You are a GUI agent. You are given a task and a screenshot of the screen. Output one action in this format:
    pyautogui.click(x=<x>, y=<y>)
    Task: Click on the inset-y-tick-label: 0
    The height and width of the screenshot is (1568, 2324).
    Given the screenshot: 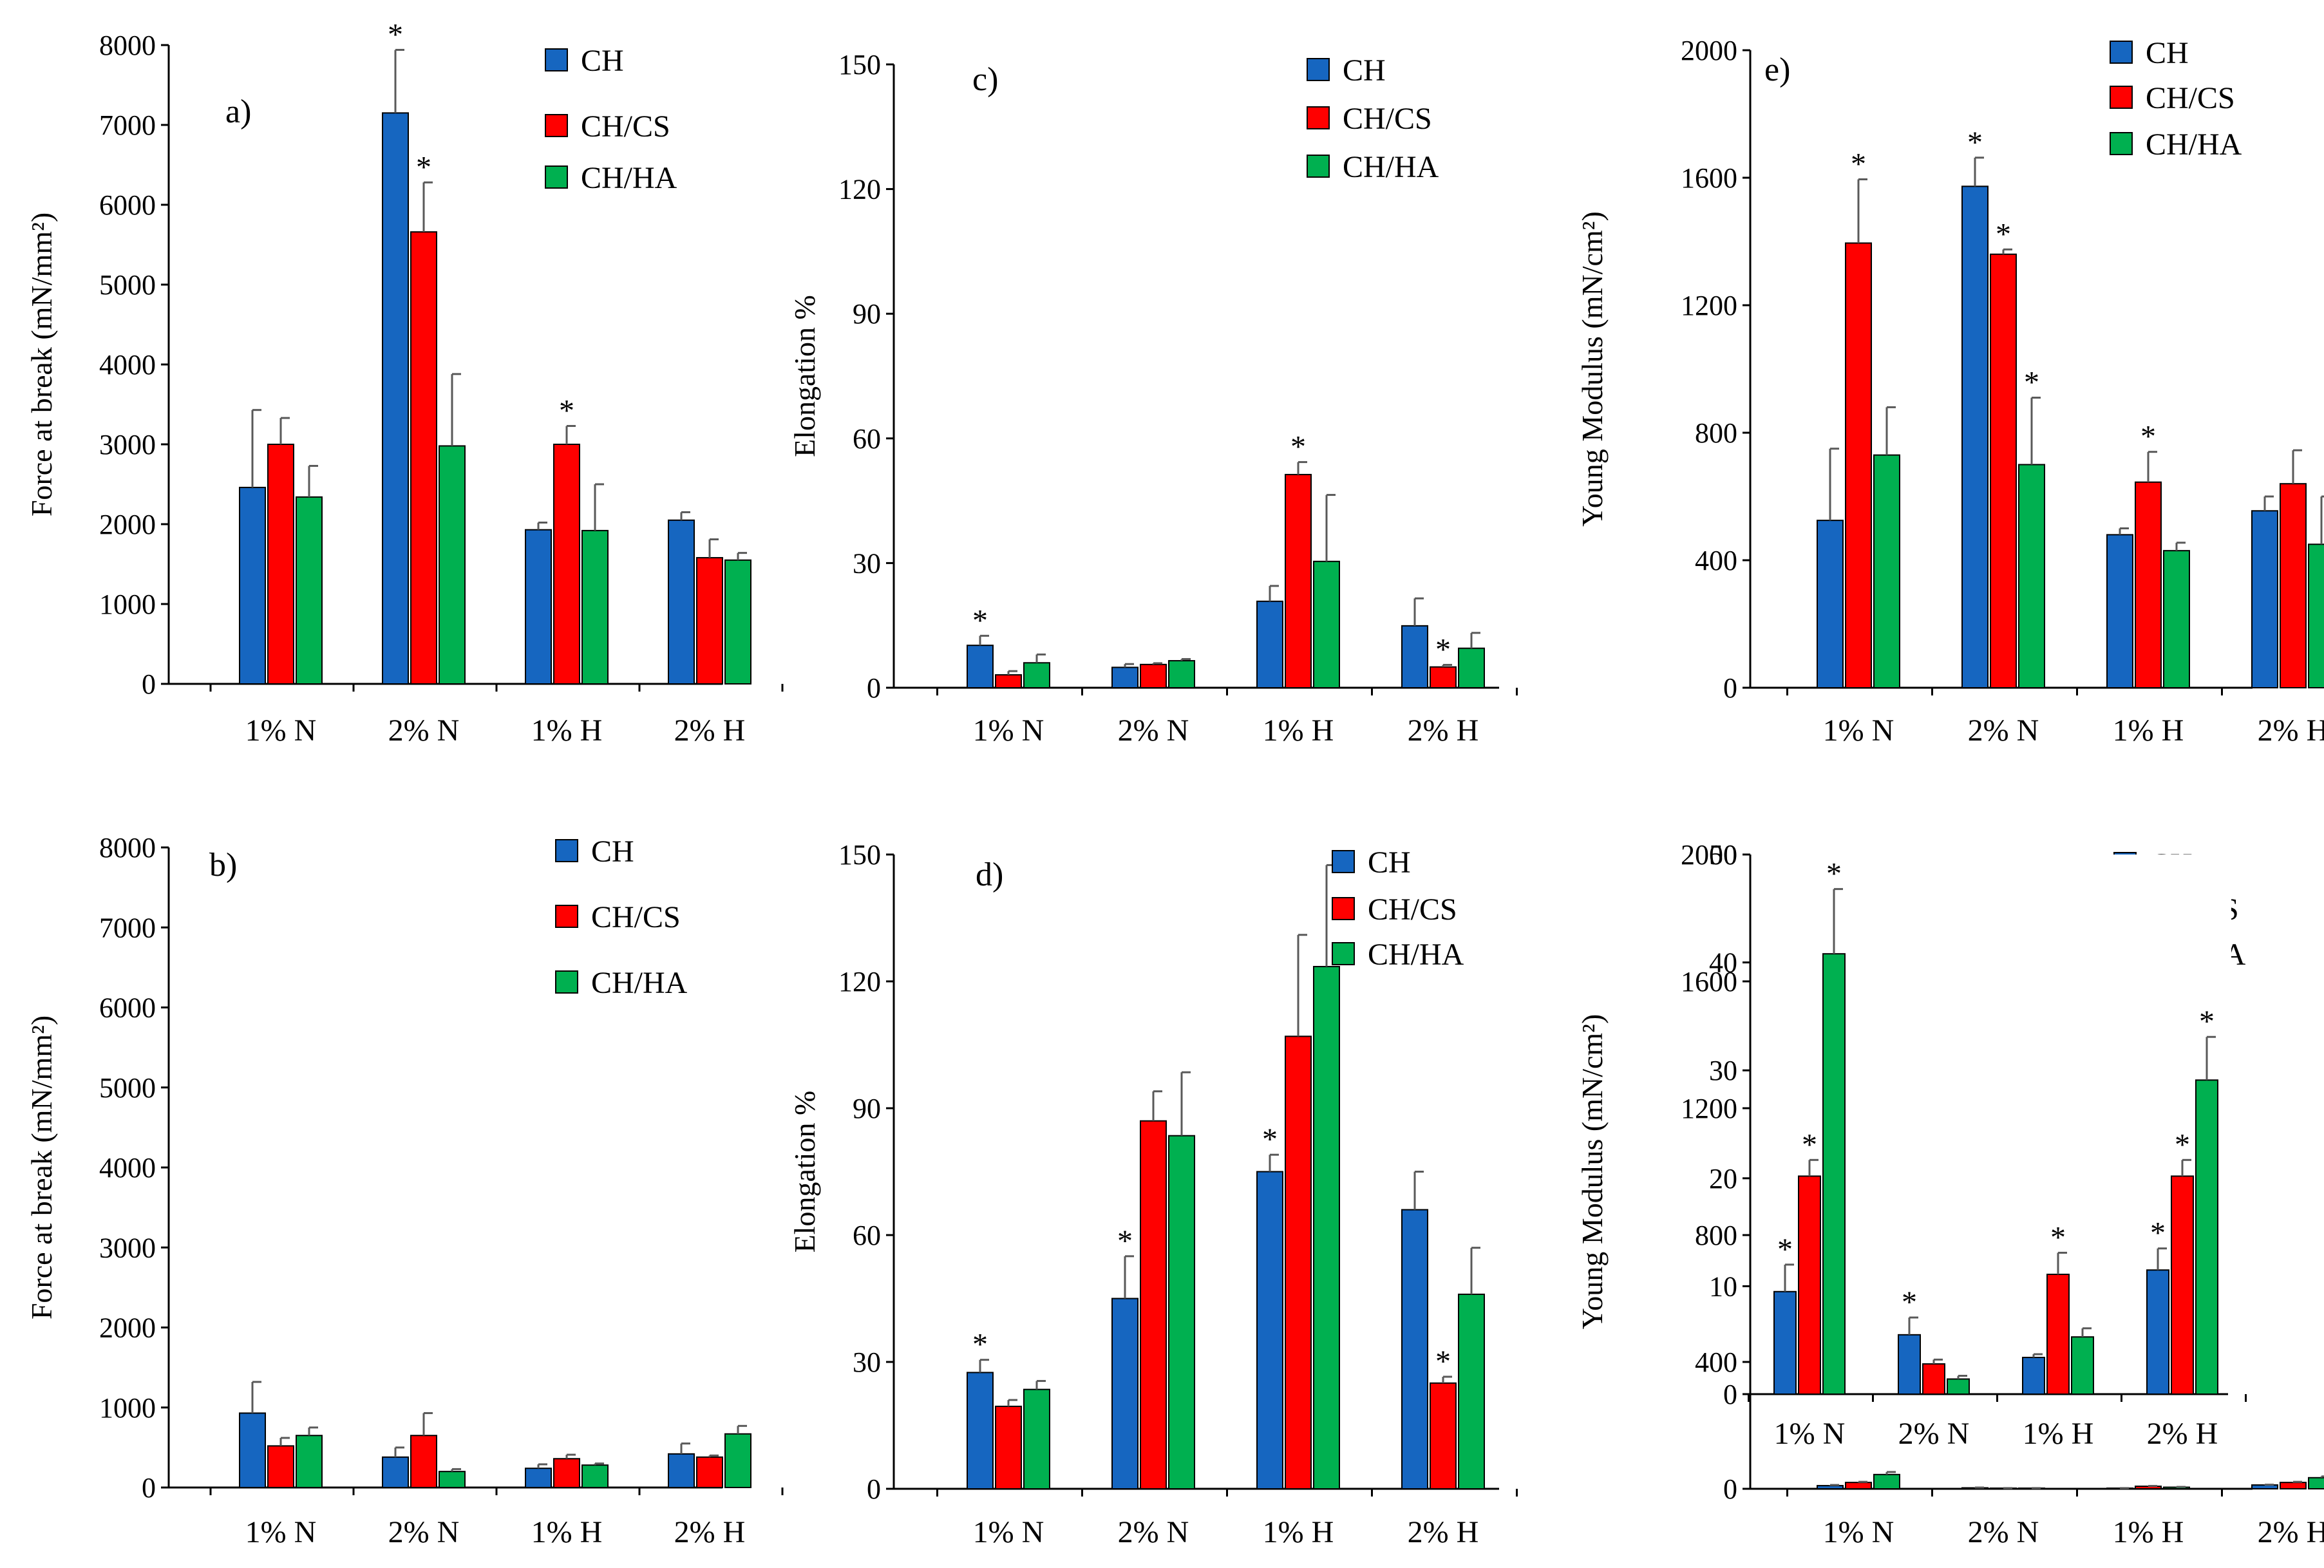 What is the action you would take?
    pyautogui.click(x=1730, y=1394)
    